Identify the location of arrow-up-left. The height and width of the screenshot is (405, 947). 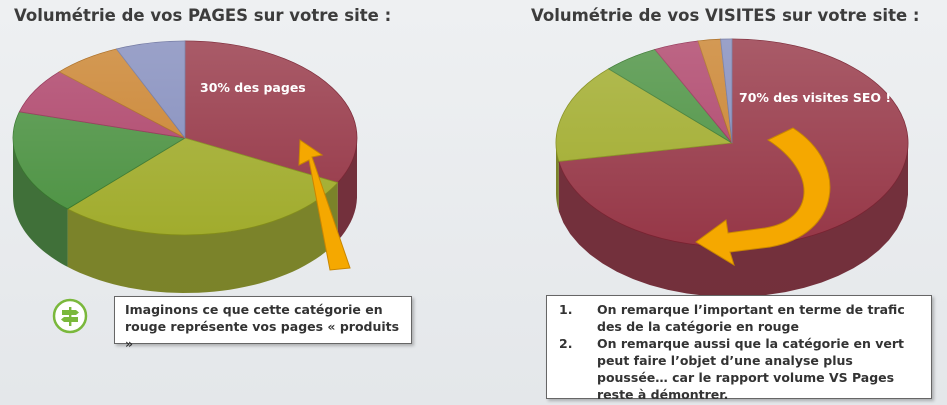
(324, 205).